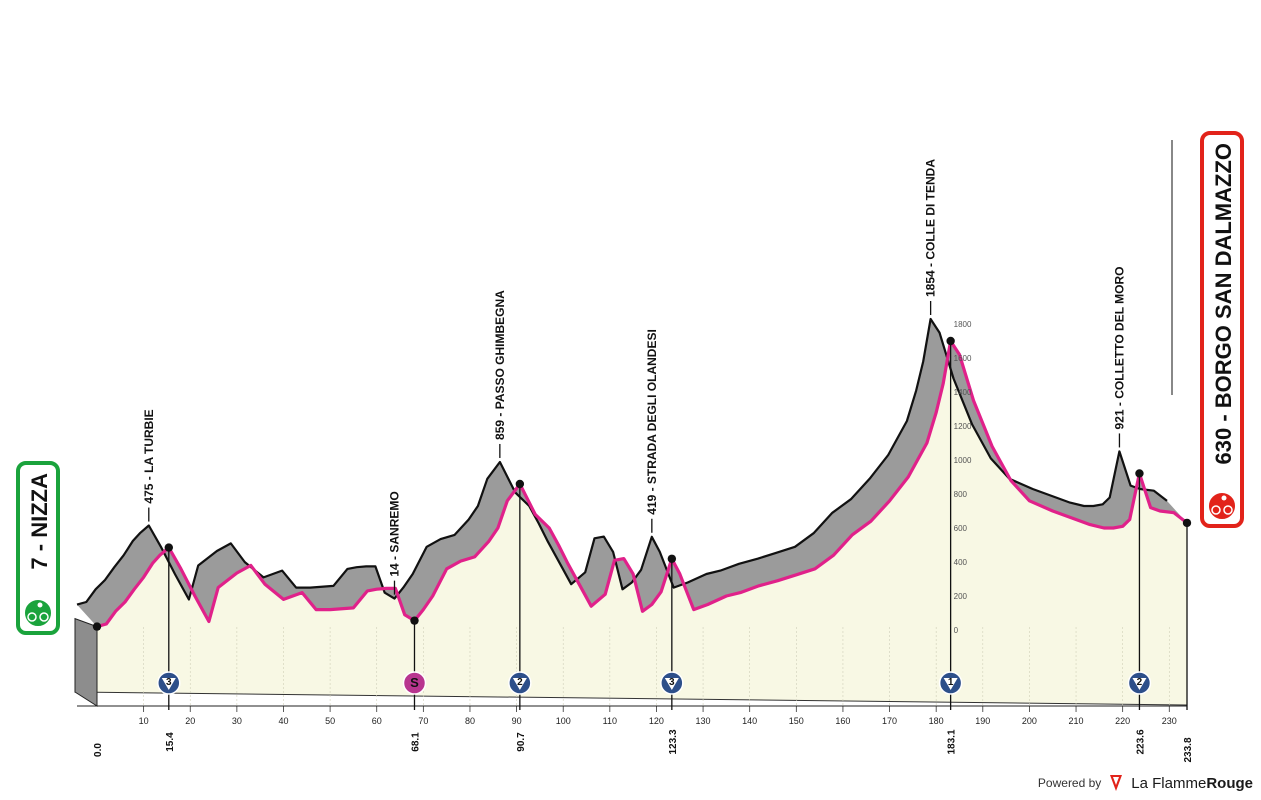  I want to click on x-tick-label: 90, so click(517, 721).